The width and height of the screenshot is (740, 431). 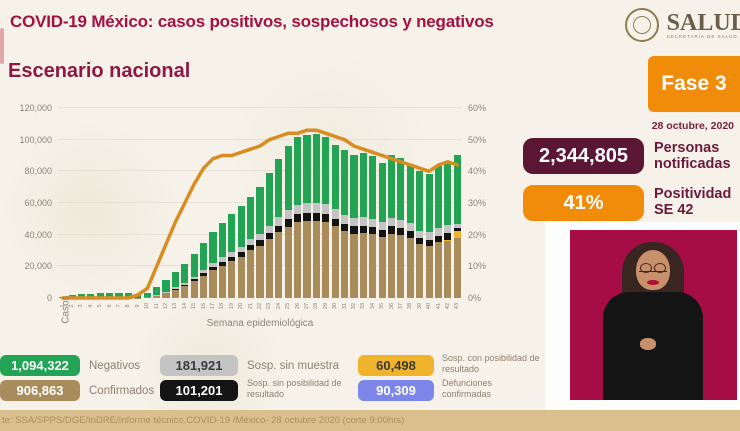 I want to click on stat-sosp-con-posibilidad-value: 60,498, so click(x=396, y=365).